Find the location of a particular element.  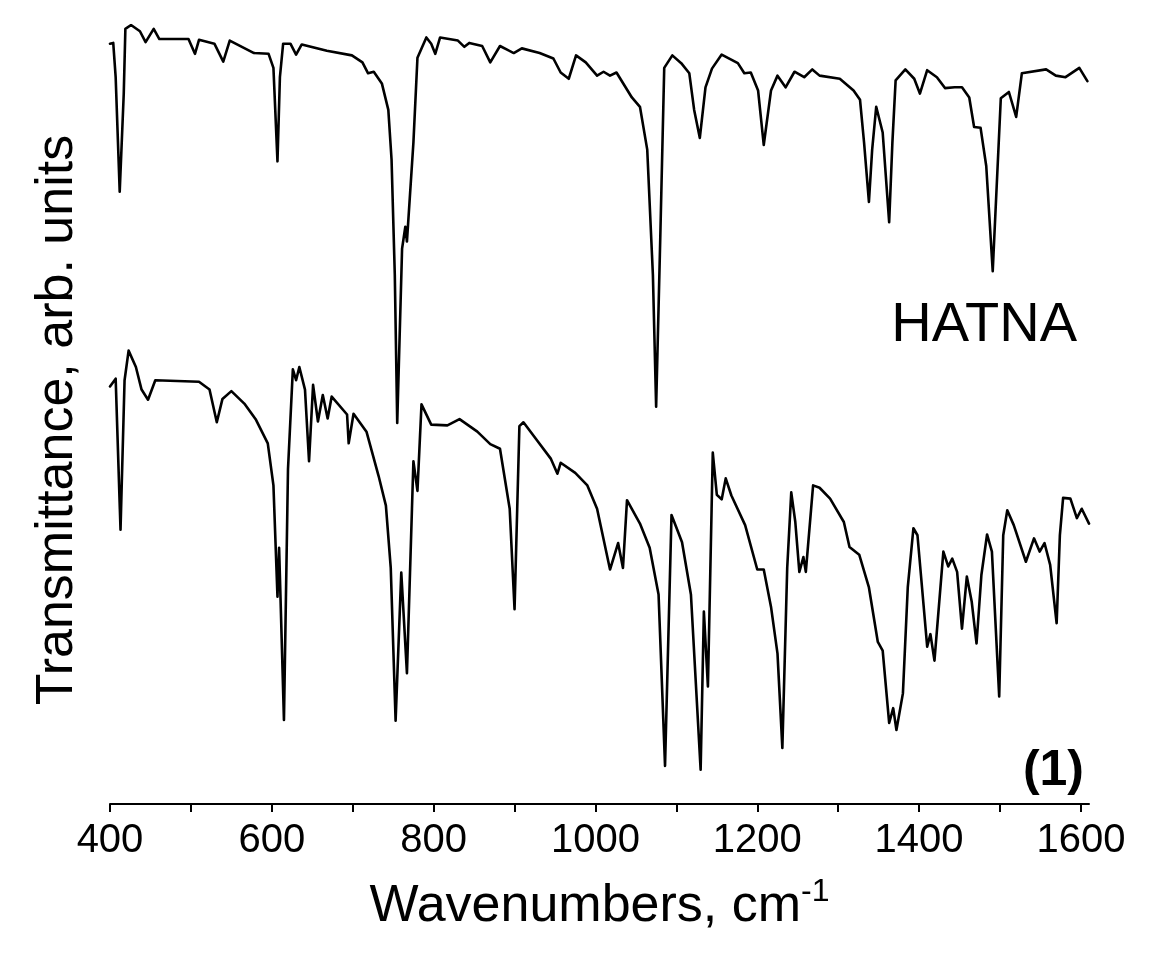

x-tick-label: 600 is located at coordinates (272, 838).